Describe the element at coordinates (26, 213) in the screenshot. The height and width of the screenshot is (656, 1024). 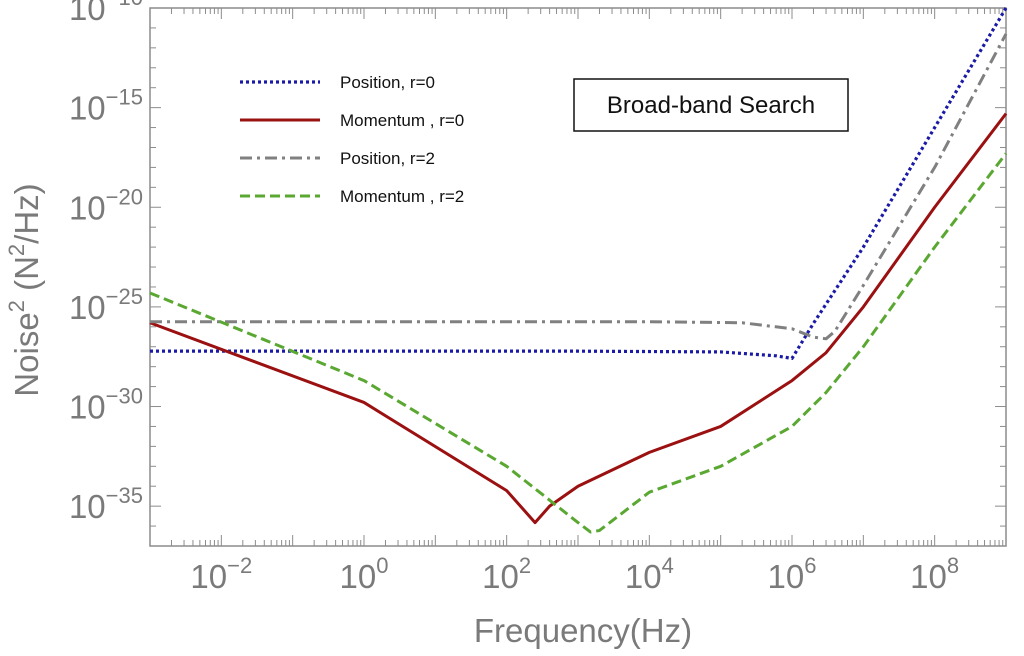
I see `y-axis-title-rest2: /Hz)` at that location.